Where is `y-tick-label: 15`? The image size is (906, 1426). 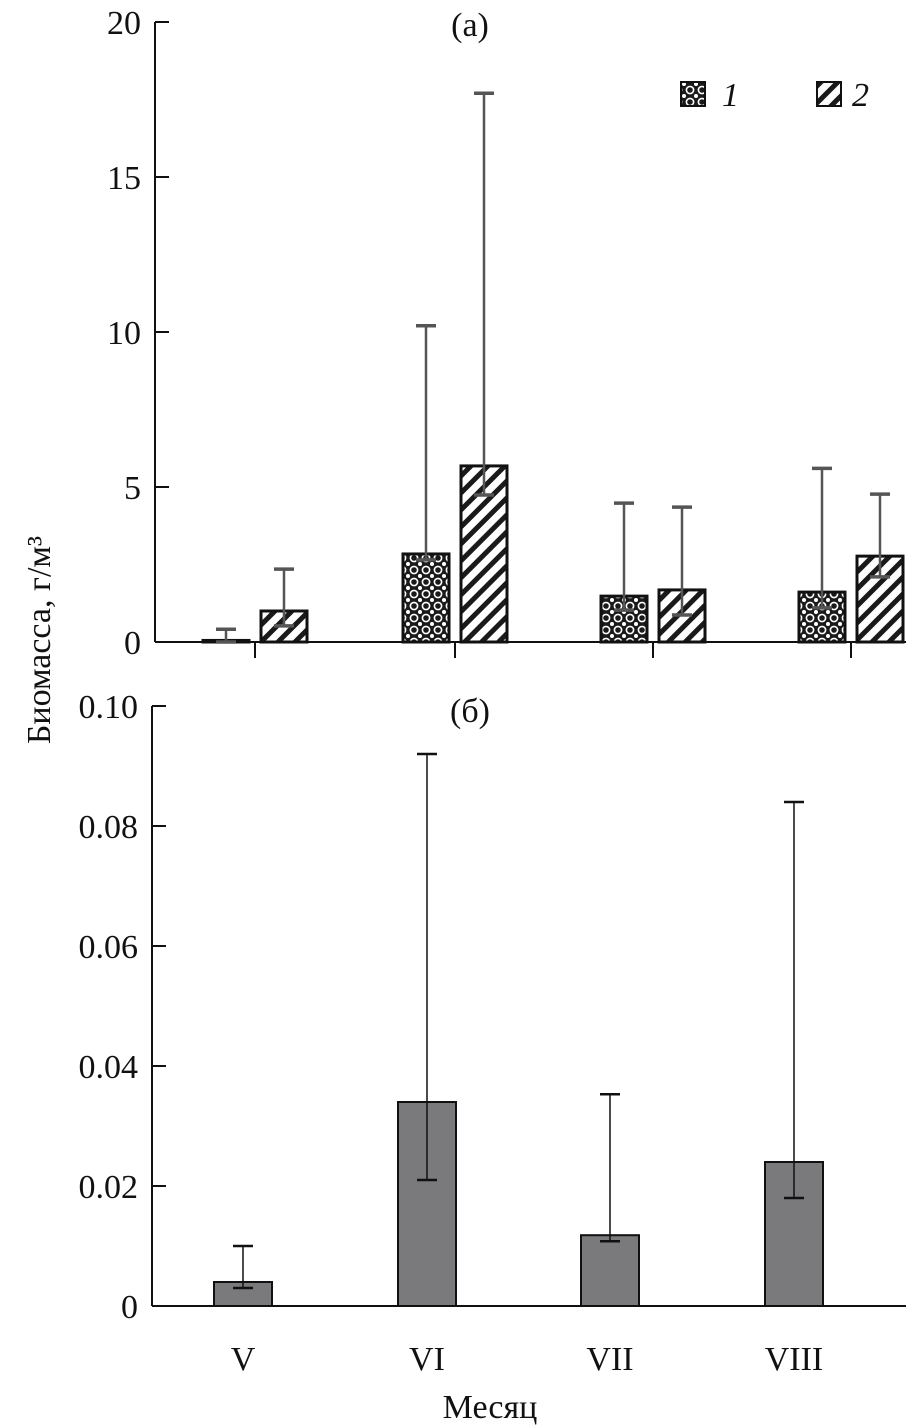
y-tick-label: 15 is located at coordinates (124, 178).